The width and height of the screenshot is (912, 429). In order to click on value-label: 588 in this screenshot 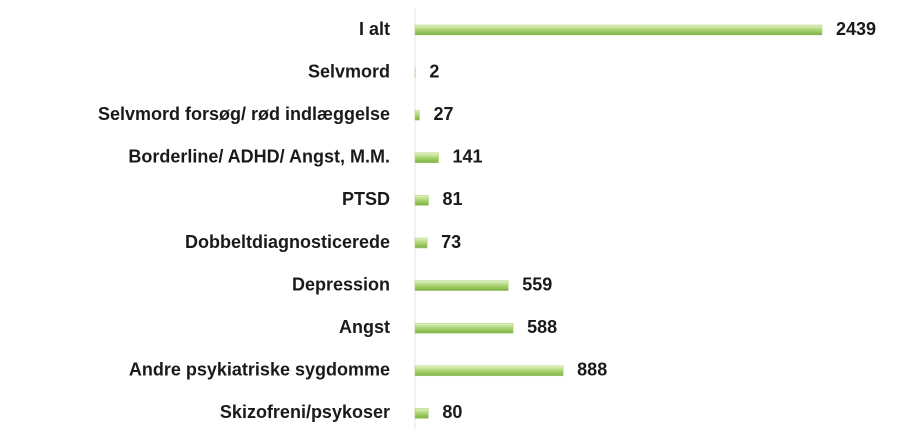, I will do `click(542, 327)`.